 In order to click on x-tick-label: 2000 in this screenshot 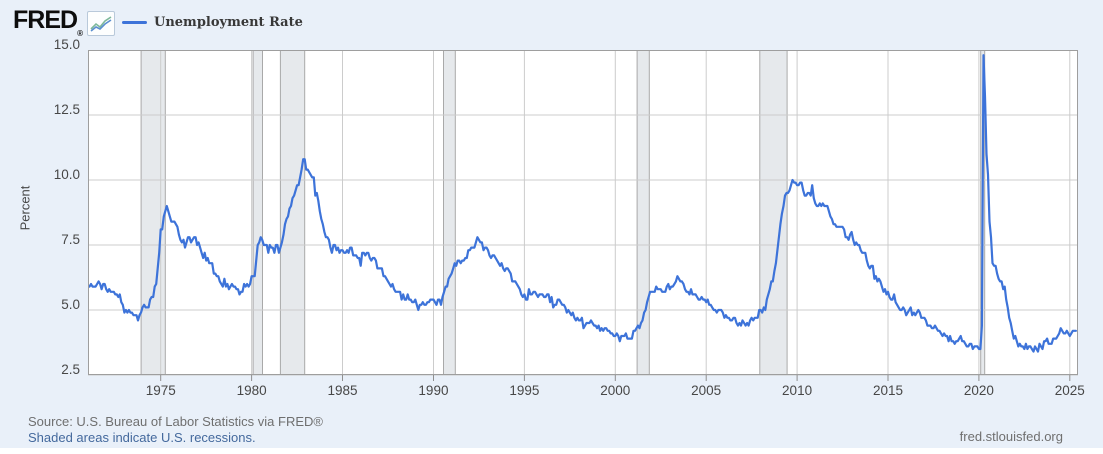, I will do `click(615, 390)`.